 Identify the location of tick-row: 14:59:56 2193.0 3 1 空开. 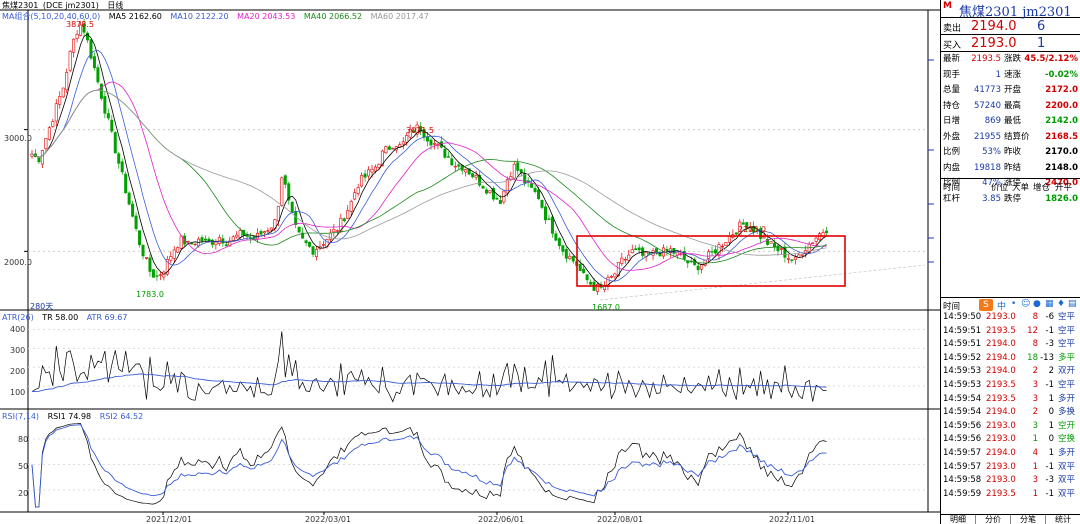
(1010, 427).